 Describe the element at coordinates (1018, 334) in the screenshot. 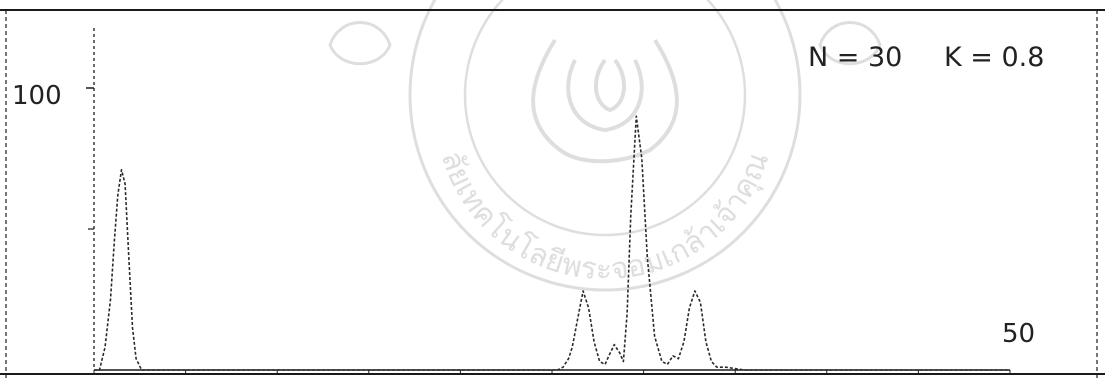

I see `x-tick-label-50: 50` at that location.